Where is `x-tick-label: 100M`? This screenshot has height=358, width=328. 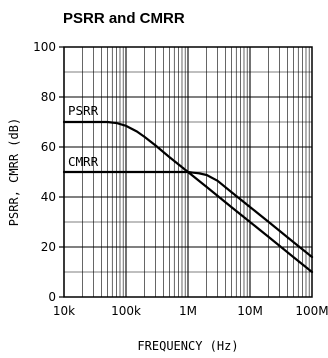 x-tick-label: 100M is located at coordinates (311, 311).